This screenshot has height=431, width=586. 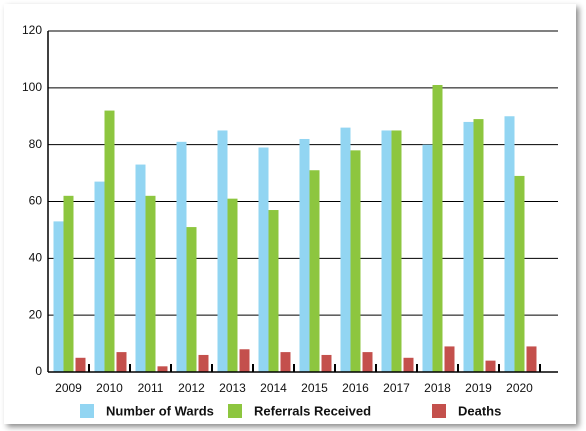 I want to click on x-tick-label: 2016, so click(x=355, y=388).